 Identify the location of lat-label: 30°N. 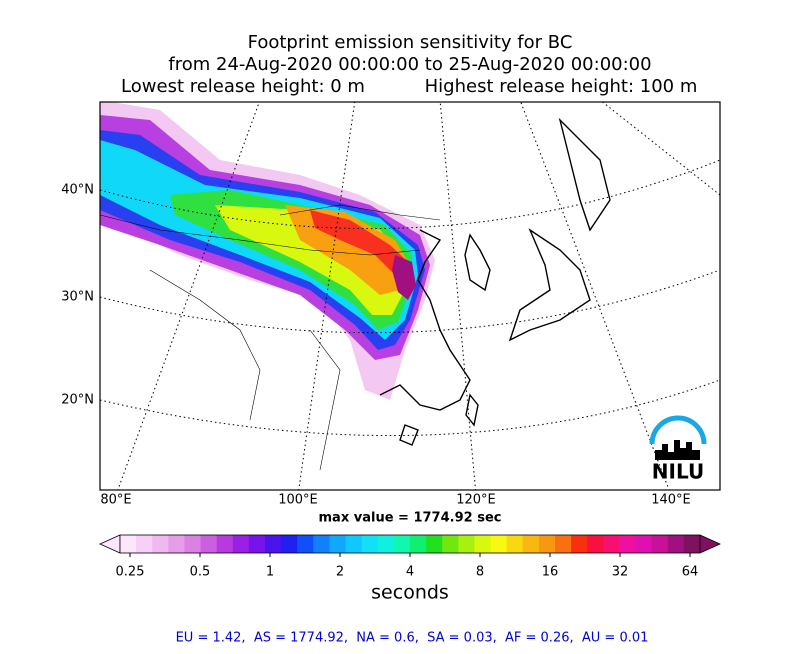
(77, 297).